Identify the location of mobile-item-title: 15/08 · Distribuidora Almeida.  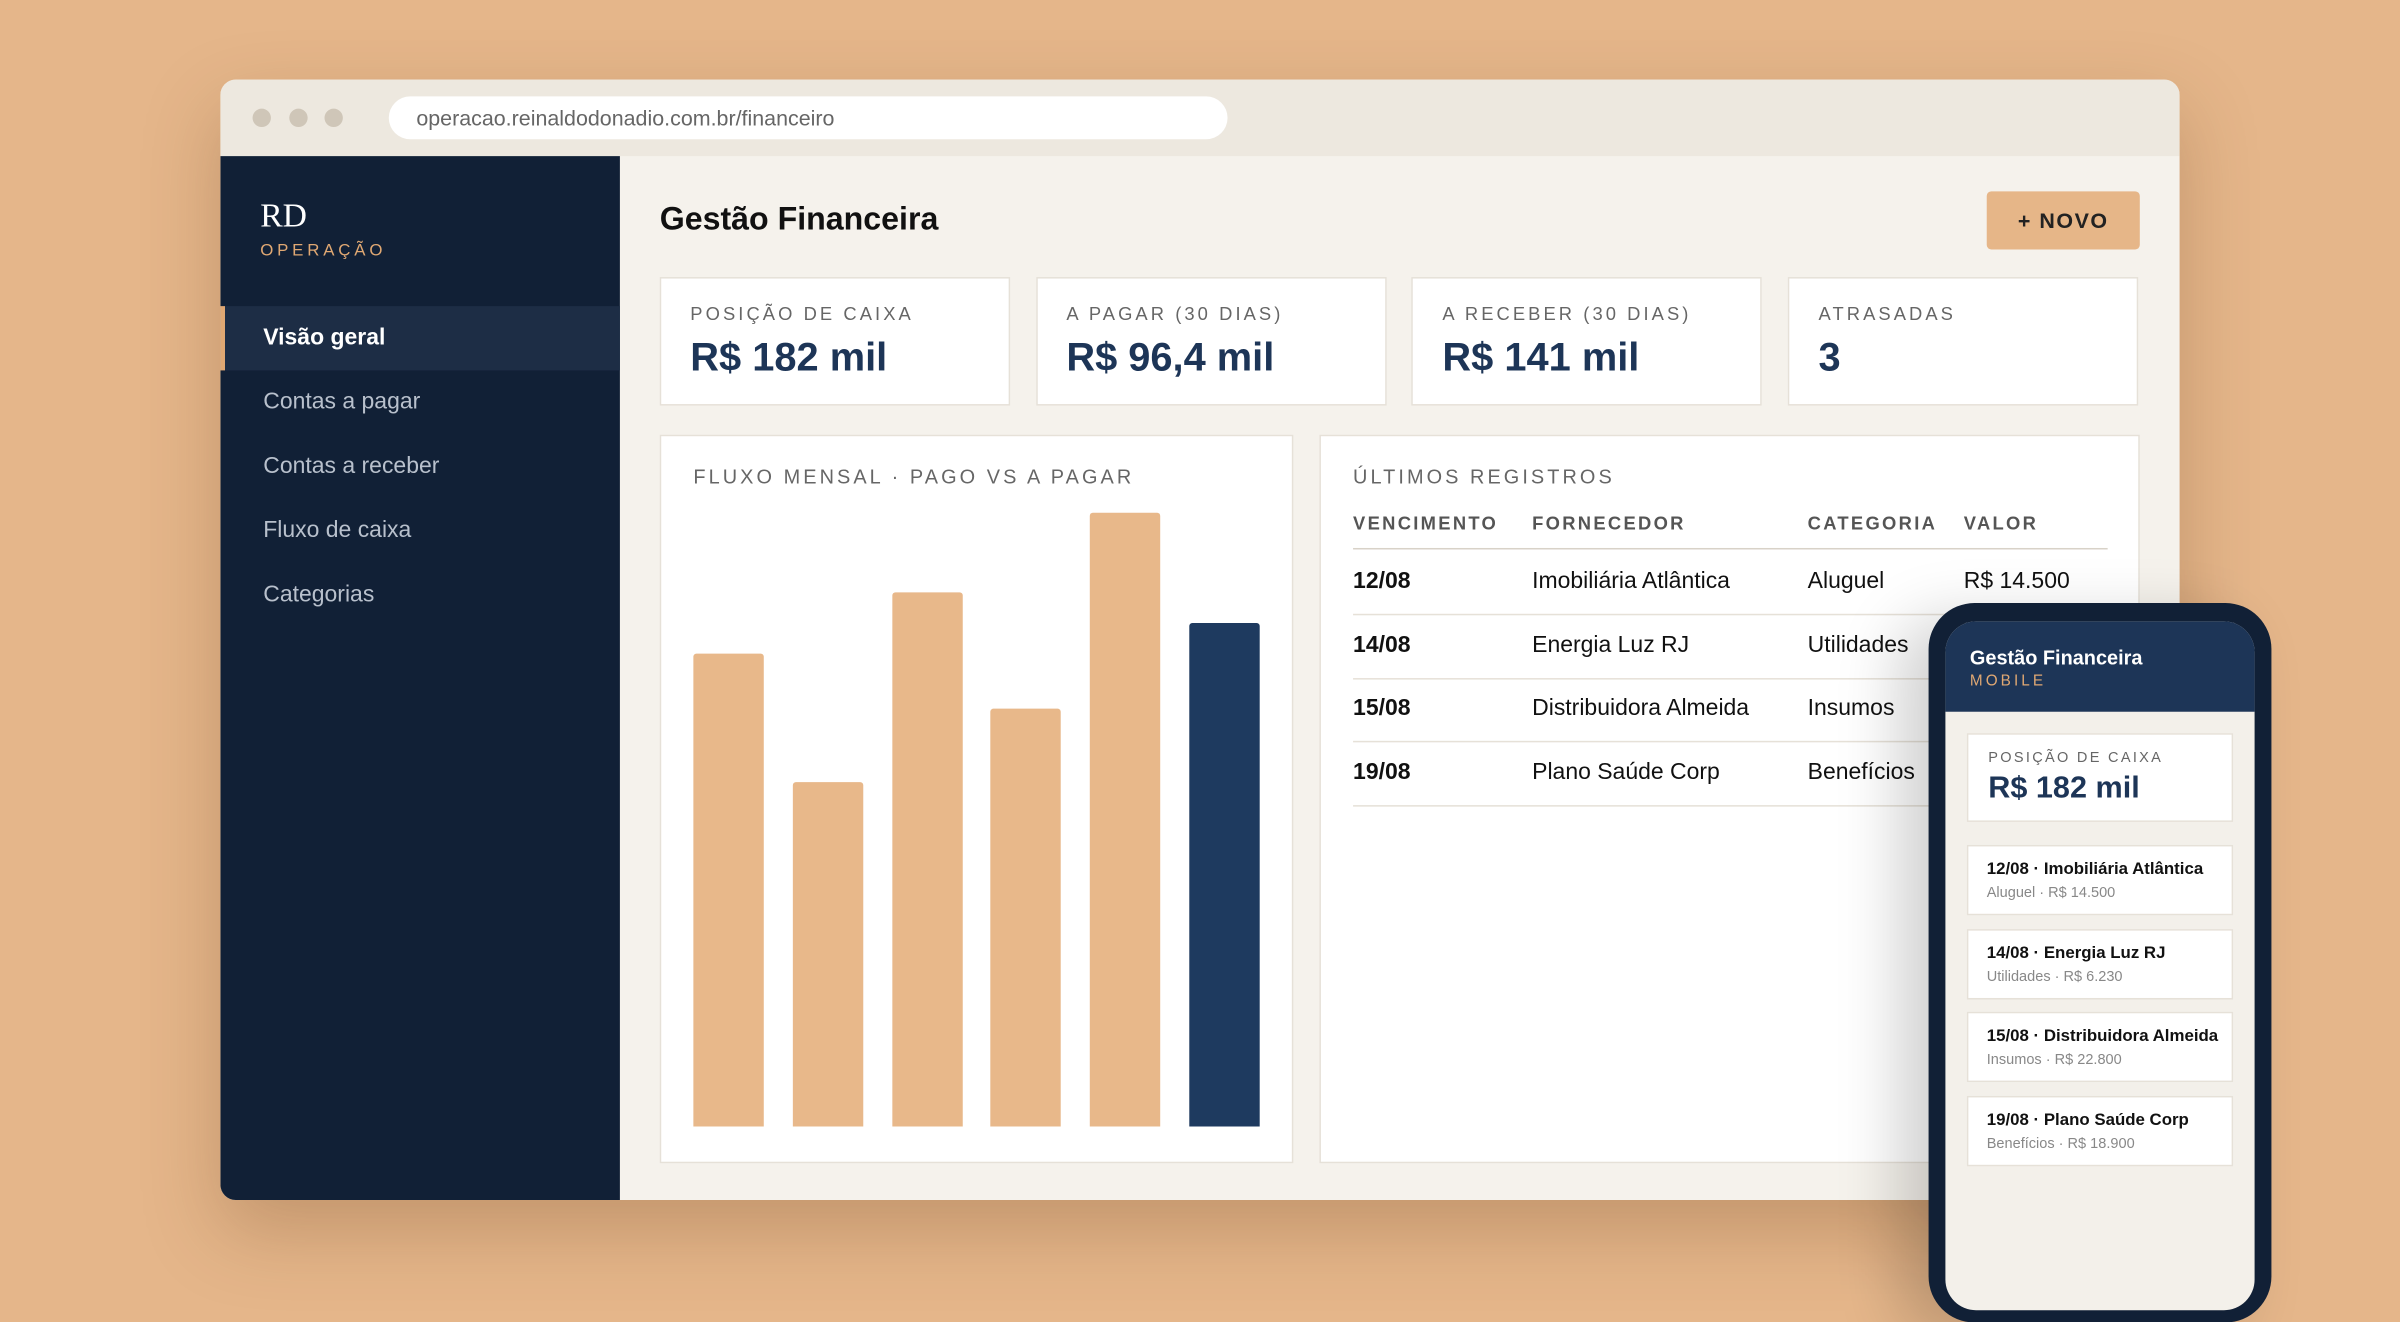
(2102, 1037).